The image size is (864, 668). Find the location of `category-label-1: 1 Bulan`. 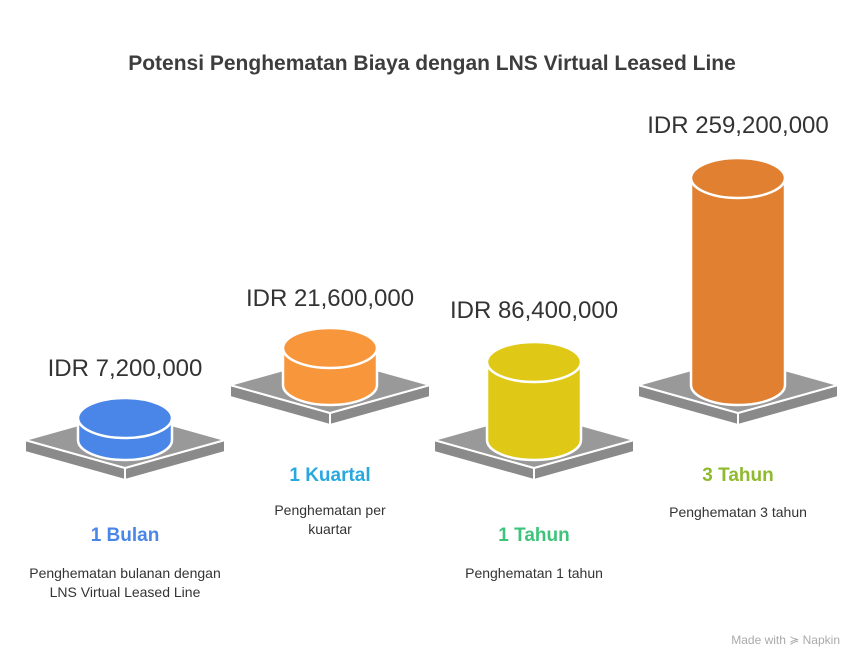

category-label-1: 1 Bulan is located at coordinates (125, 535).